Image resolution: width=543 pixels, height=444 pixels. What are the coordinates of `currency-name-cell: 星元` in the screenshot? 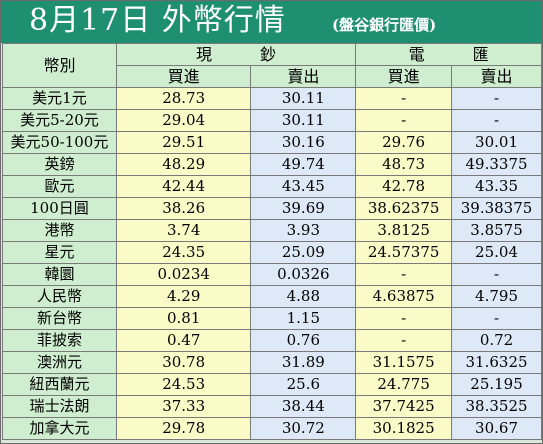 It's located at (59, 252).